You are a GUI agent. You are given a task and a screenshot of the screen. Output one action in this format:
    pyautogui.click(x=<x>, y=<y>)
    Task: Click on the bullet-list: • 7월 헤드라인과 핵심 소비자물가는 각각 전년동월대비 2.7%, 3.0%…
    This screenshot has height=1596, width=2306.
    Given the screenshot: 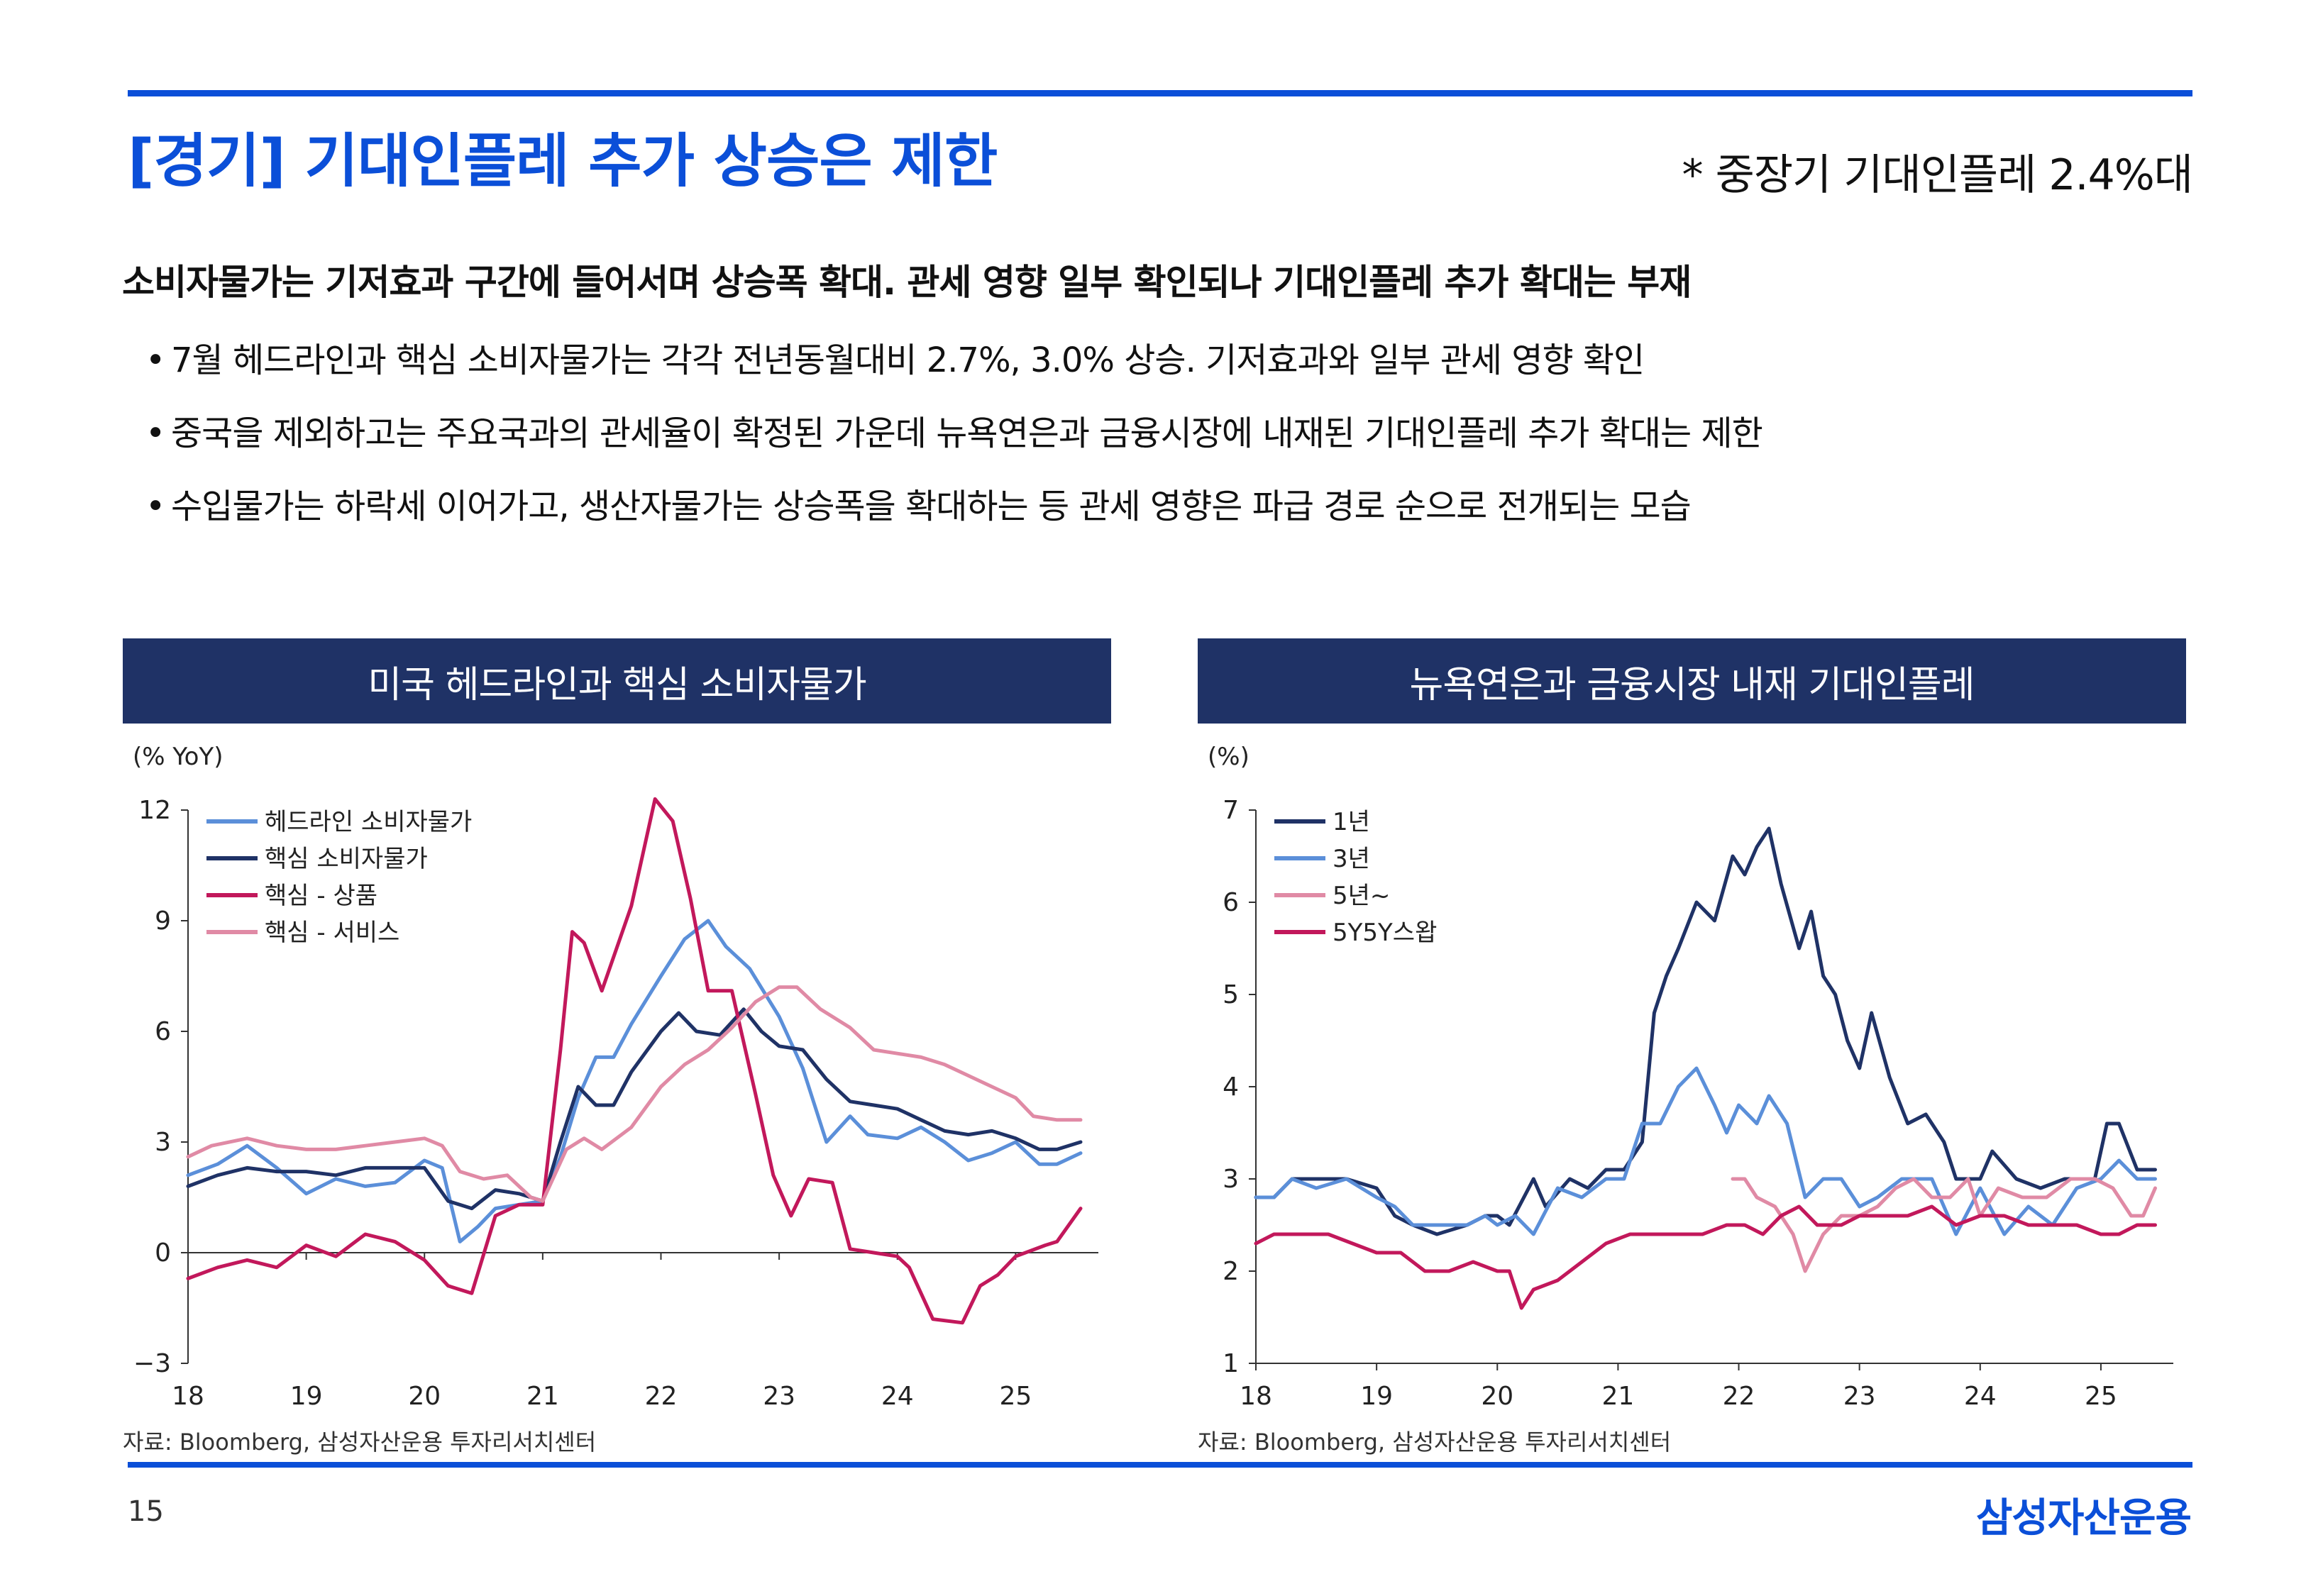 What is the action you would take?
    pyautogui.click(x=954, y=441)
    